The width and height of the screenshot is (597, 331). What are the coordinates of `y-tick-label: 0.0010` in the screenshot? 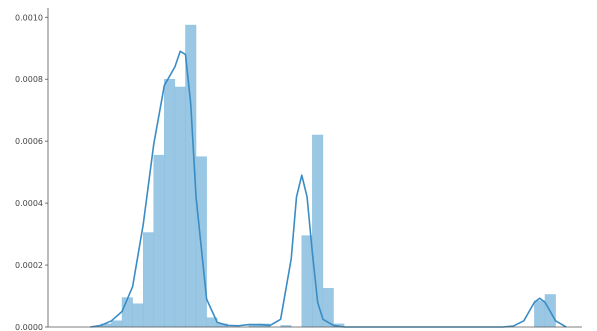 It's located at (29, 17).